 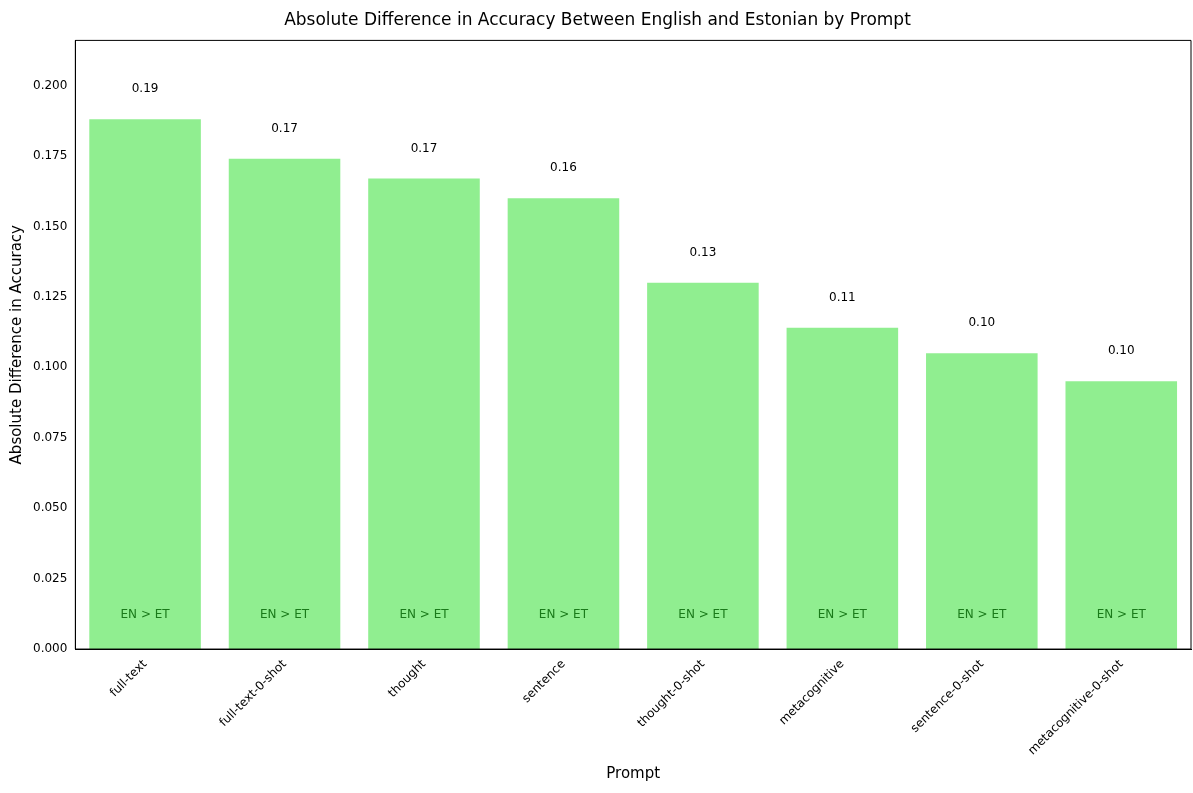 What do you see at coordinates (50, 225) in the screenshot?
I see `y-tick-label: 0.150` at bounding box center [50, 225].